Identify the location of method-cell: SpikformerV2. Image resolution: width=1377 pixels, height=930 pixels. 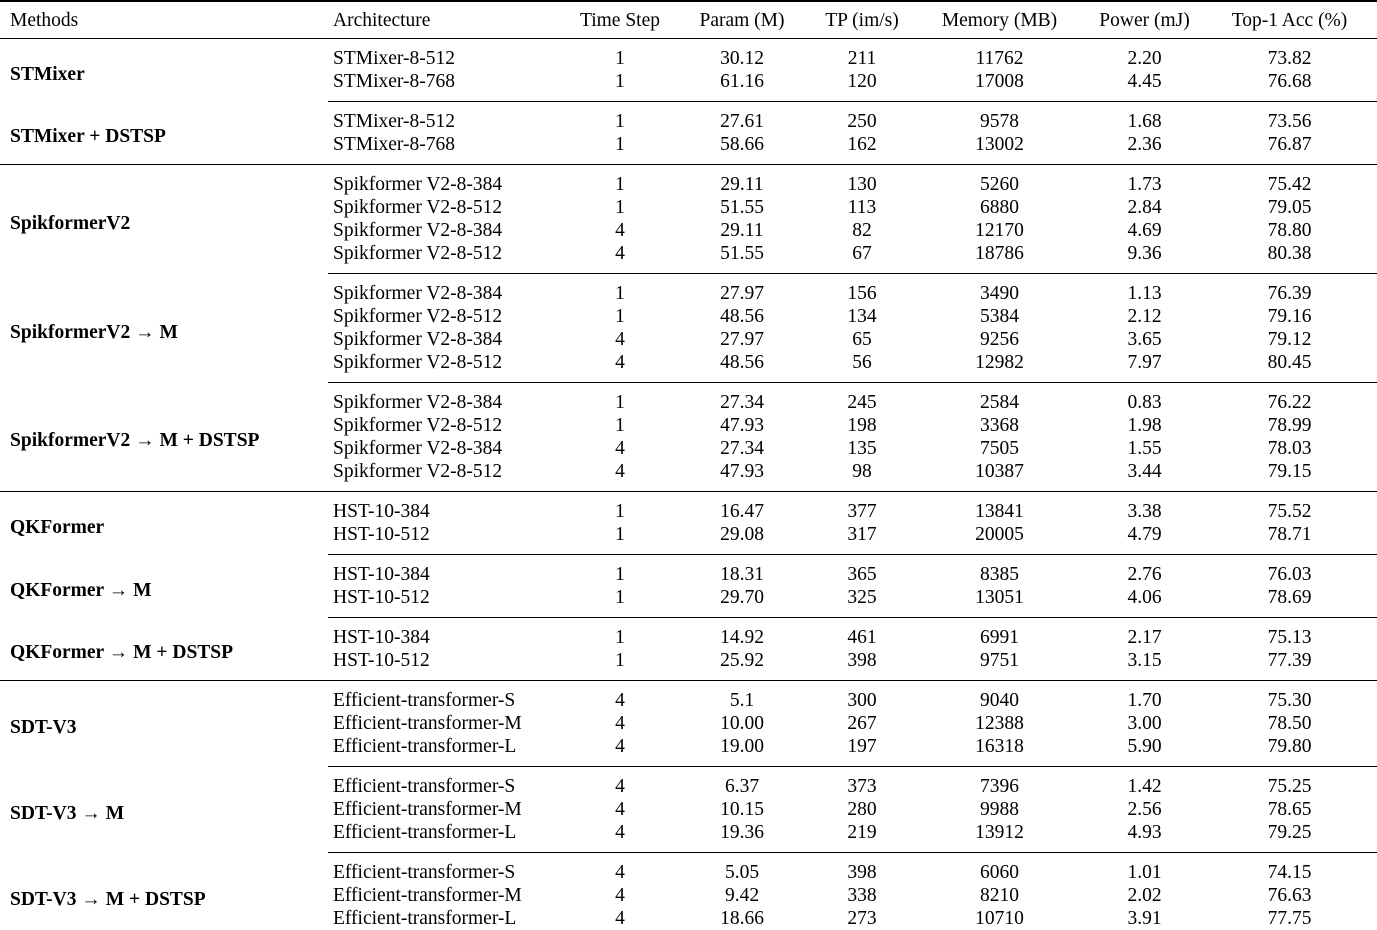
(164, 219).